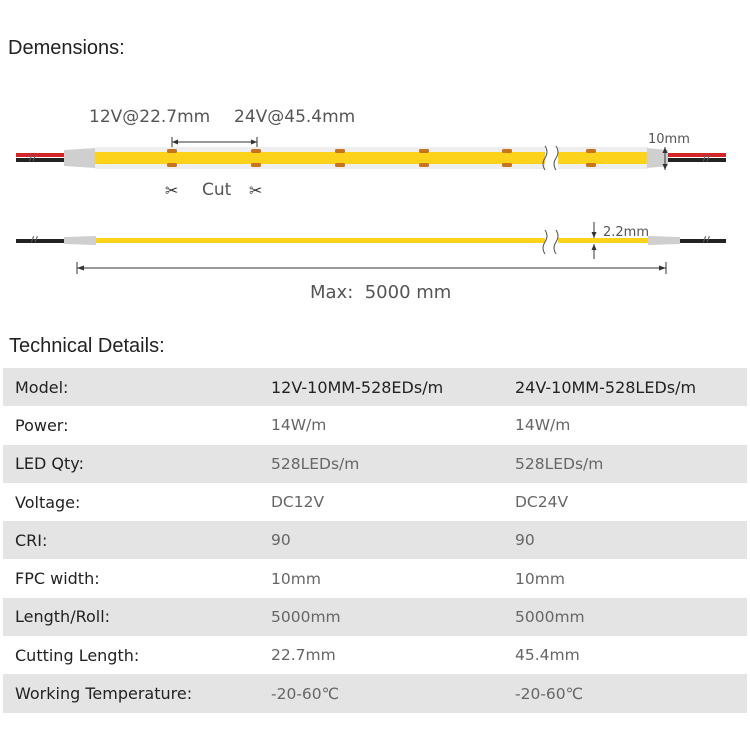 The width and height of the screenshot is (750, 750). I want to click on table-row: FPC width: 10mm 10mm, so click(375, 578).